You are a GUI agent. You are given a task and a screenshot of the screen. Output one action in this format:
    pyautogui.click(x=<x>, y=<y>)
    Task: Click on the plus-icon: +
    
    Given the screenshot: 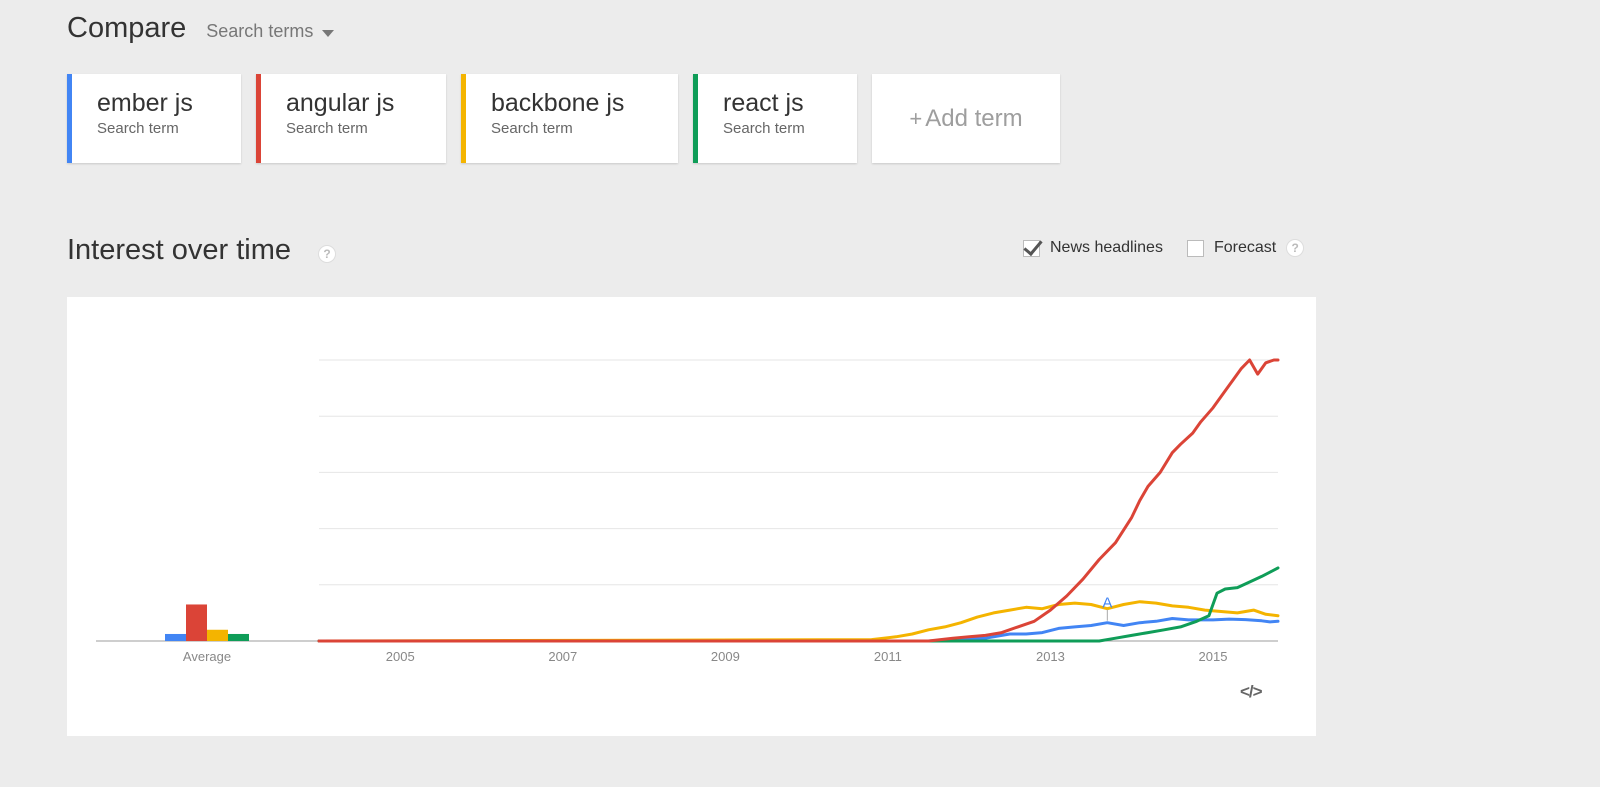 What is the action you would take?
    pyautogui.click(x=916, y=118)
    